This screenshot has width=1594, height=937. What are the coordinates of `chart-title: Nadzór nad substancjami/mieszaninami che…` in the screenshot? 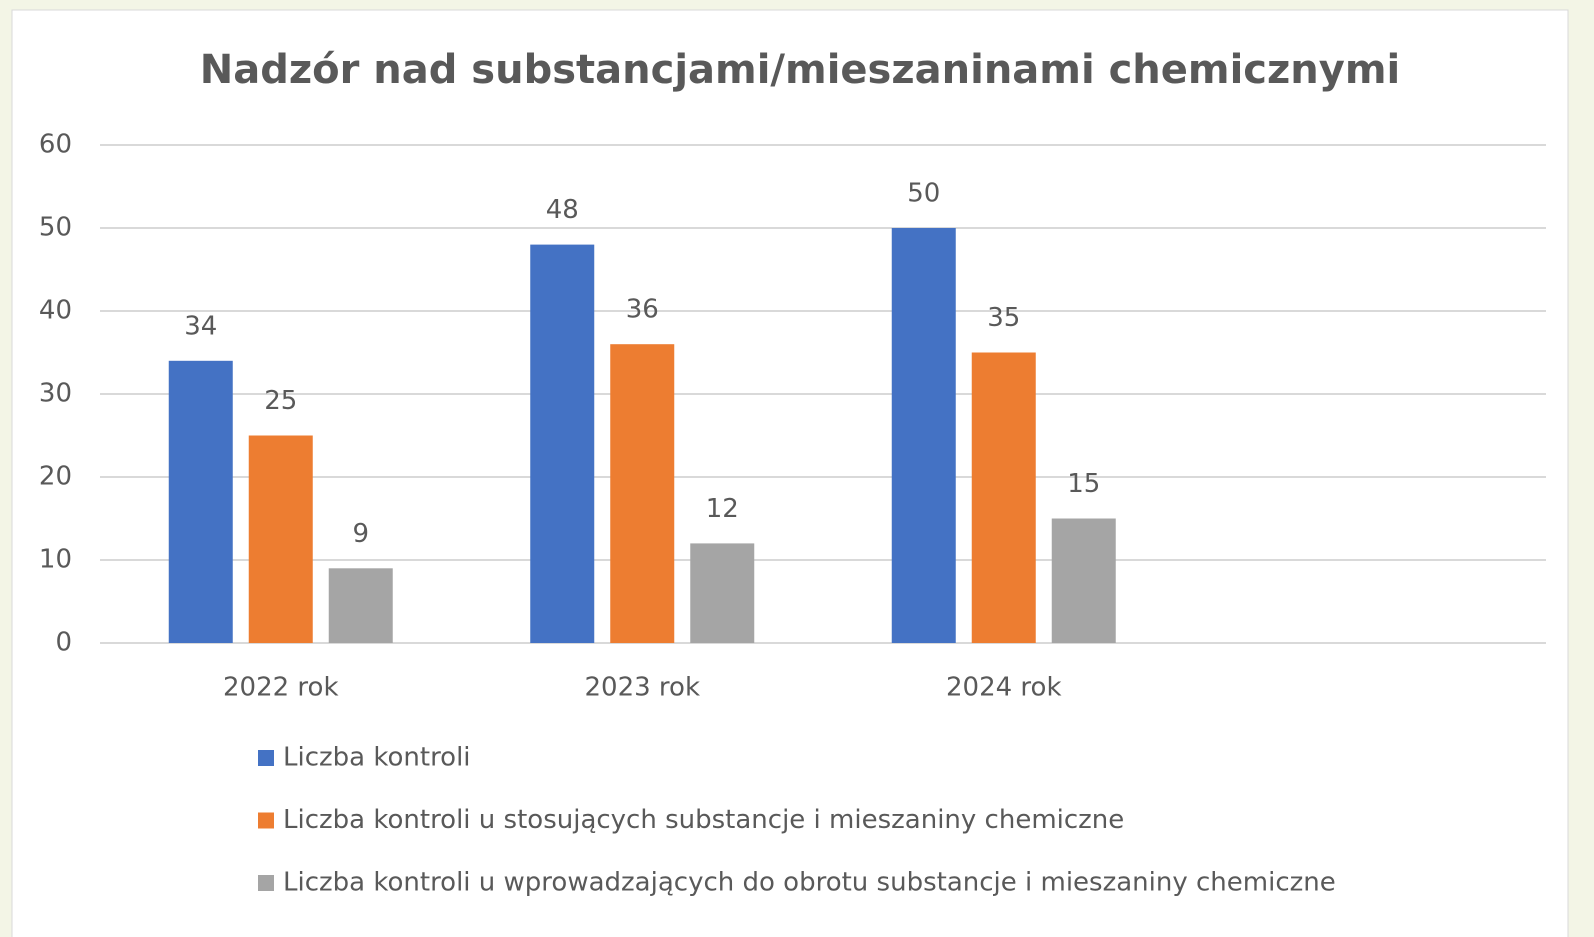 It's located at (800, 70).